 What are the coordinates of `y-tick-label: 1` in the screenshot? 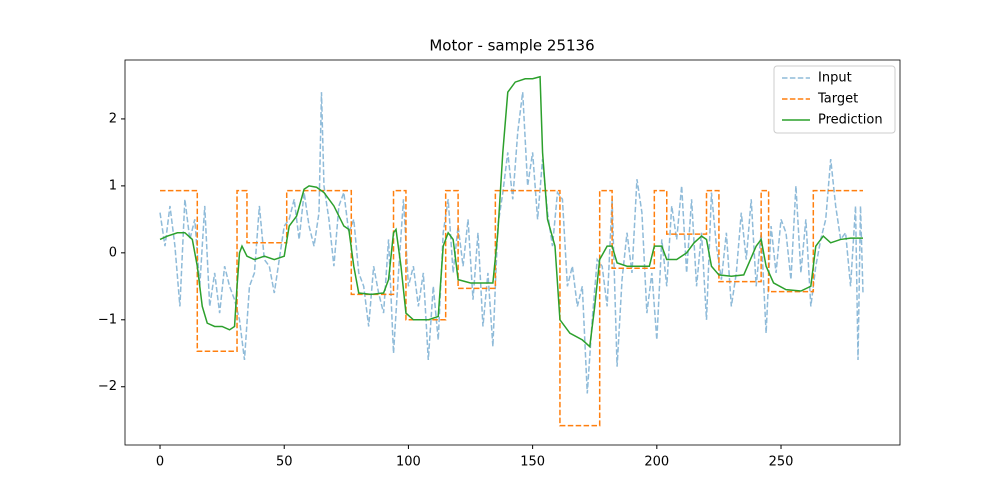 It's located at (113, 185).